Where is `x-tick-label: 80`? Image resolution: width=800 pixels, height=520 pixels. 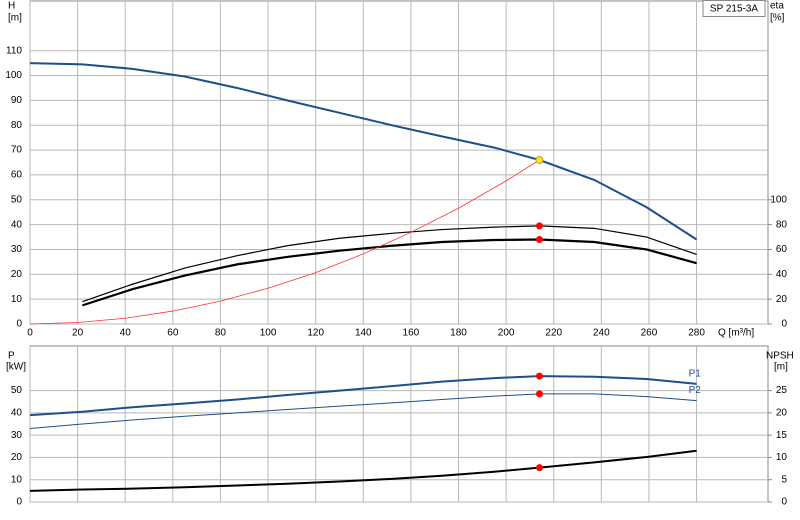 x-tick-label: 80 is located at coordinates (221, 333).